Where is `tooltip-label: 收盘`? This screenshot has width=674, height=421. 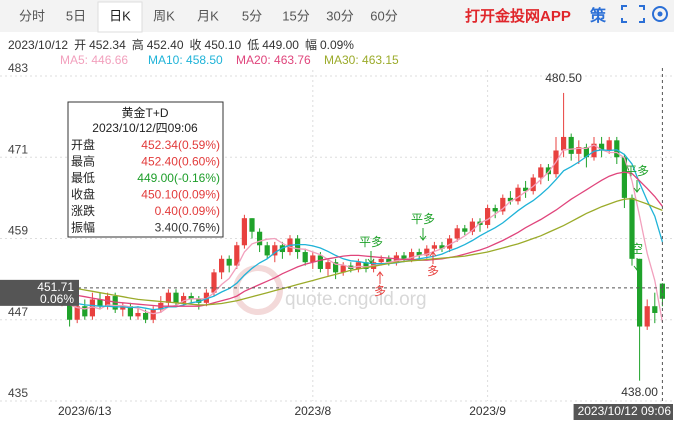
tooltip-label: 收盘 is located at coordinates (83, 194).